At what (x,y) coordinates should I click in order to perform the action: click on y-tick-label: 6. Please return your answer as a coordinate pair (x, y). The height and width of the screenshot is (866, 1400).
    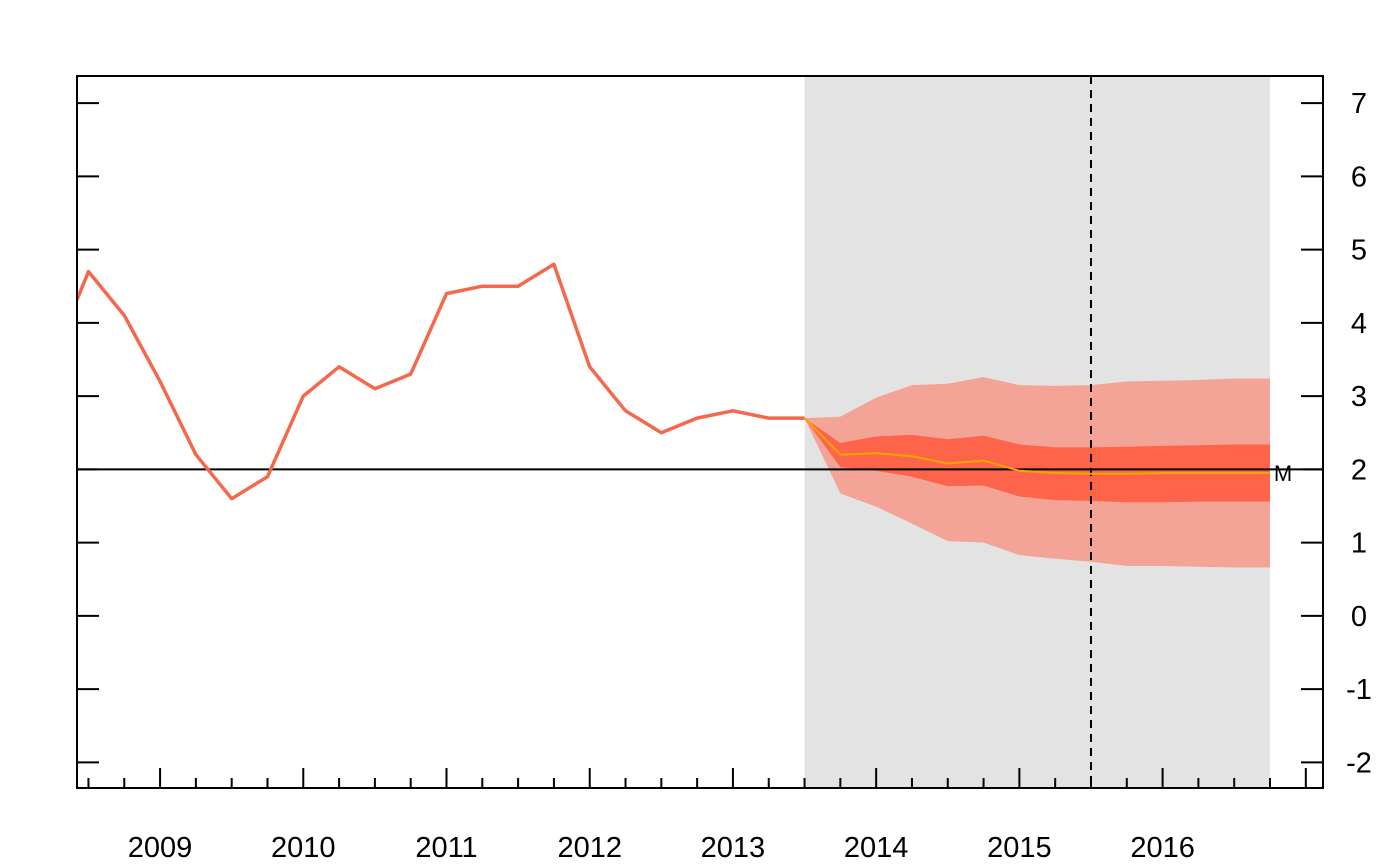
    Looking at the image, I should click on (1359, 177).